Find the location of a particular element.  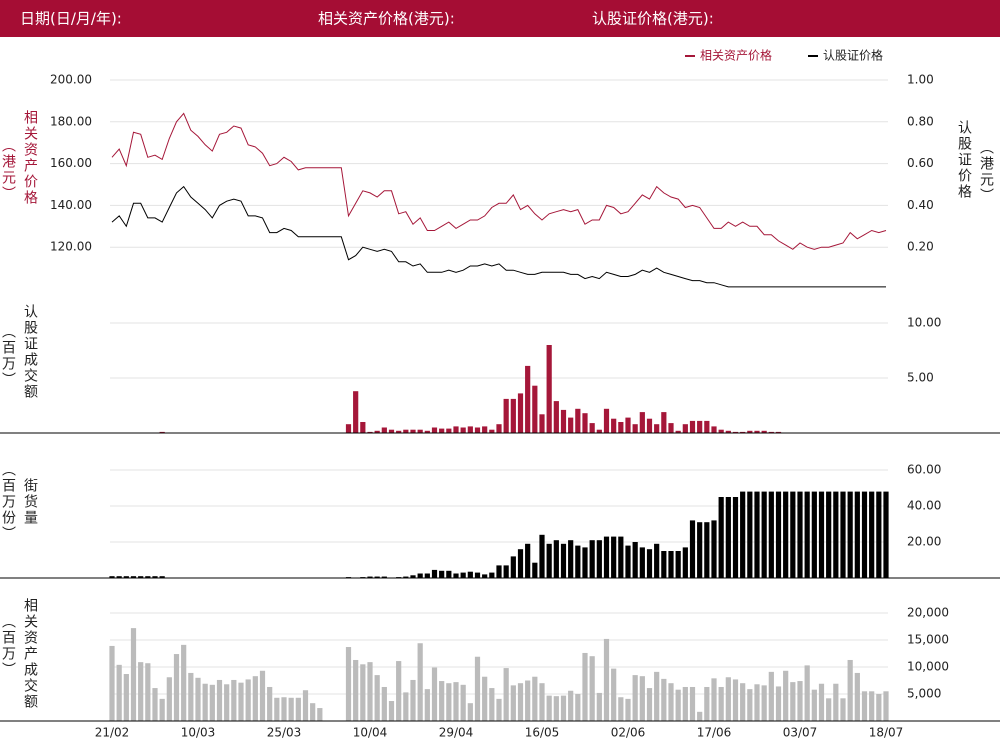

y-axis-unit: （百万） is located at coordinates (8, 646).